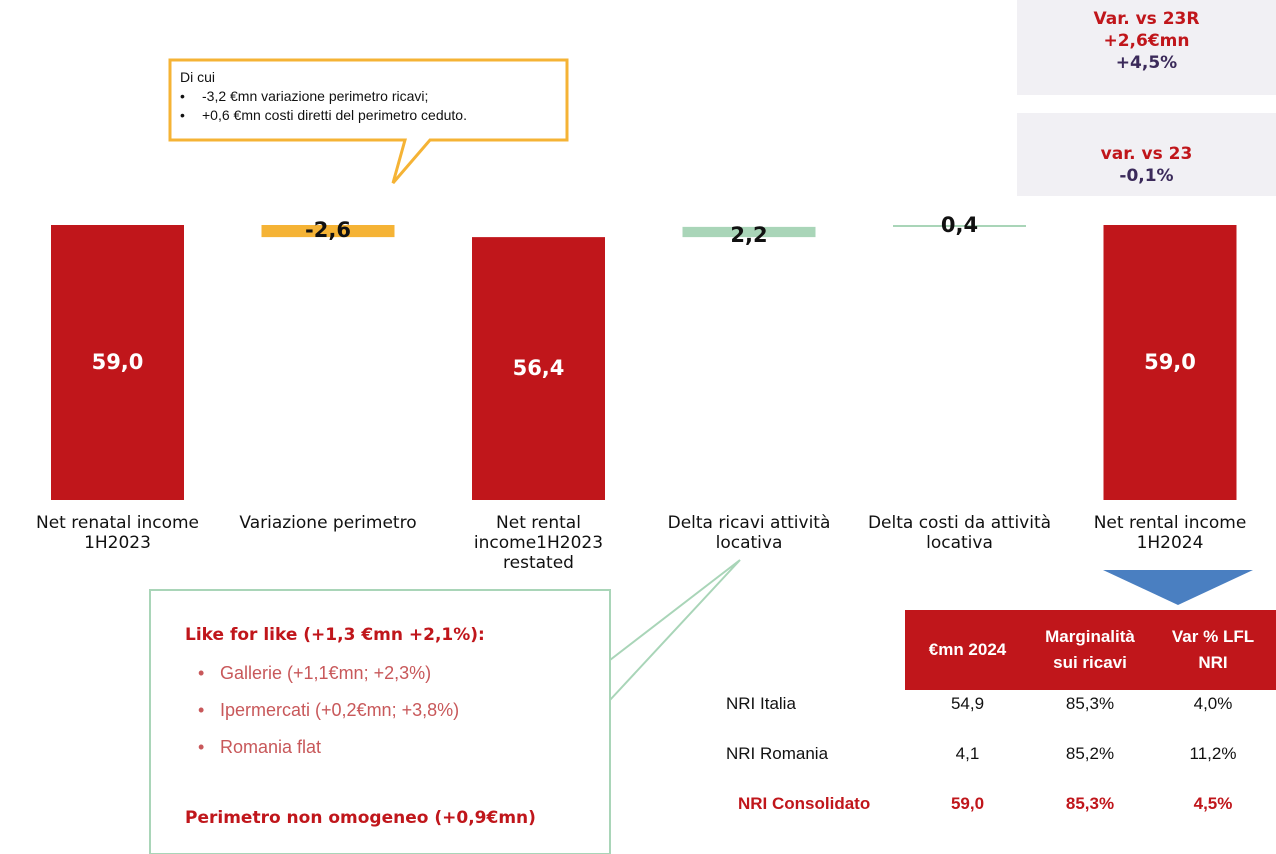  I want to click on table-cell: 4,0%, so click(1213, 703).